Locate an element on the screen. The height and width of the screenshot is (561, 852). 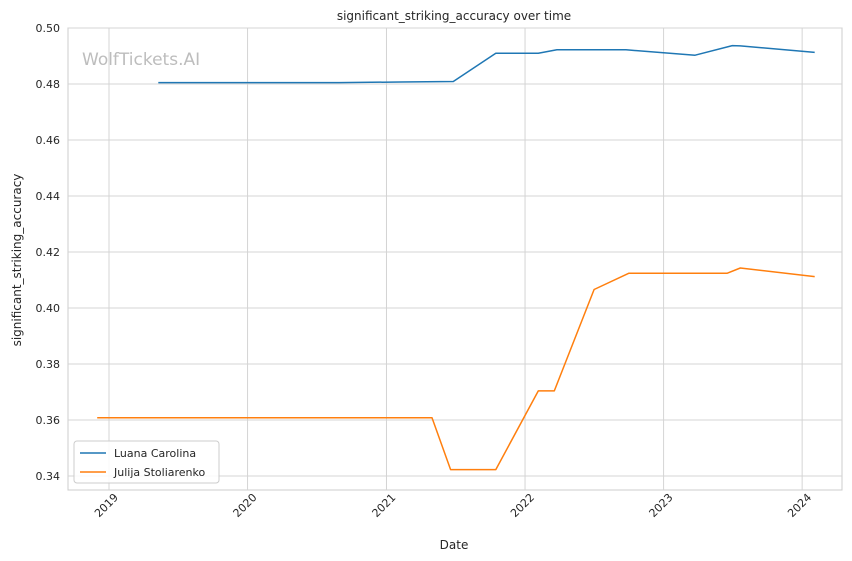
legend-label: Julija Stoliarenko is located at coordinates (159, 472).